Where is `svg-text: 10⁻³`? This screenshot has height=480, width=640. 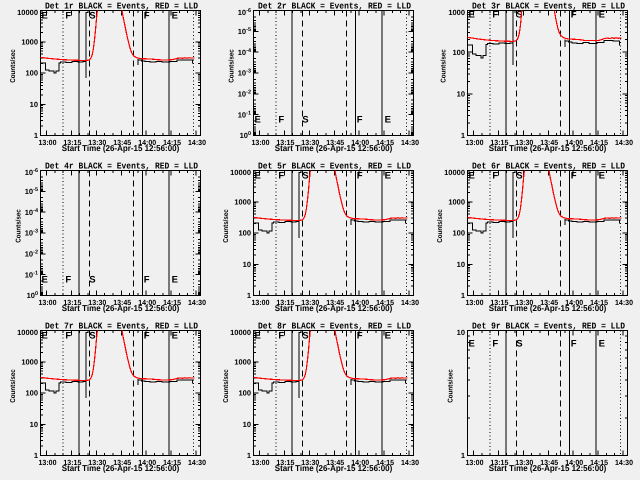 svg-text: 10⁻³ is located at coordinates (244, 73).